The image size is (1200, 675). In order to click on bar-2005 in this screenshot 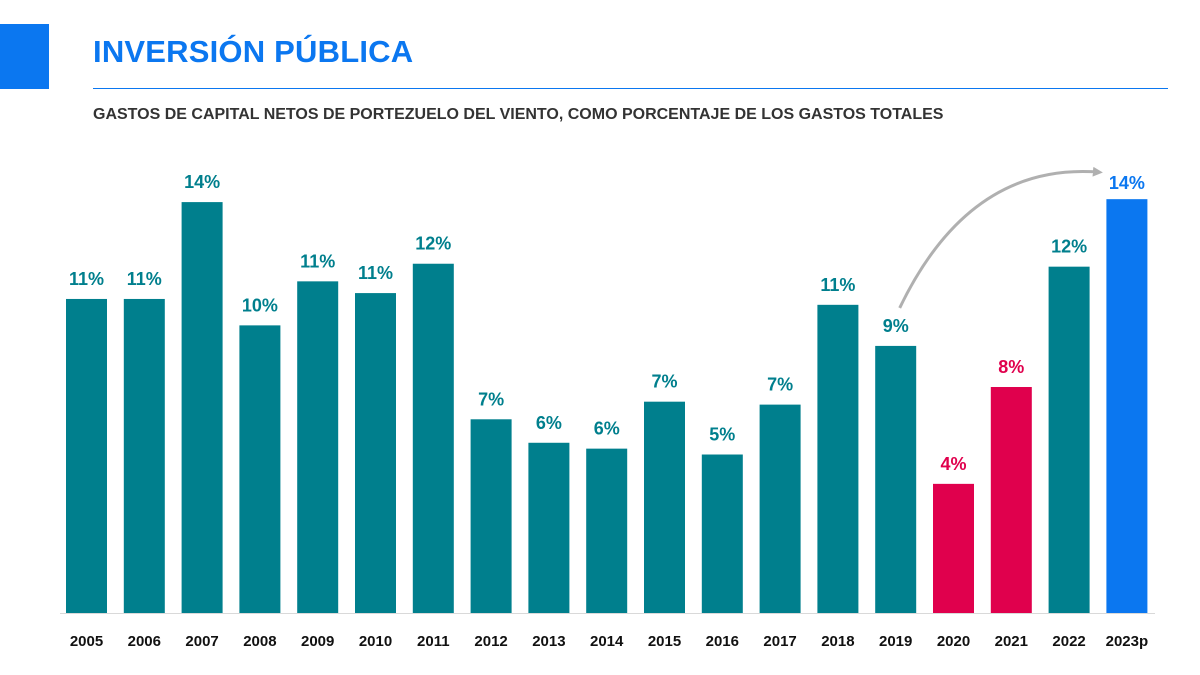, I will do `click(86, 455)`.